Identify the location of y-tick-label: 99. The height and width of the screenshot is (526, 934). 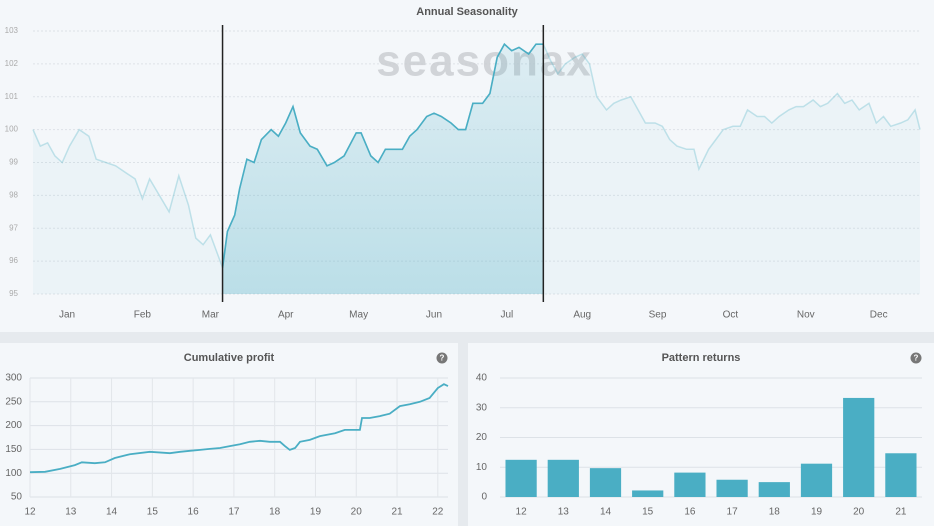
(13, 162).